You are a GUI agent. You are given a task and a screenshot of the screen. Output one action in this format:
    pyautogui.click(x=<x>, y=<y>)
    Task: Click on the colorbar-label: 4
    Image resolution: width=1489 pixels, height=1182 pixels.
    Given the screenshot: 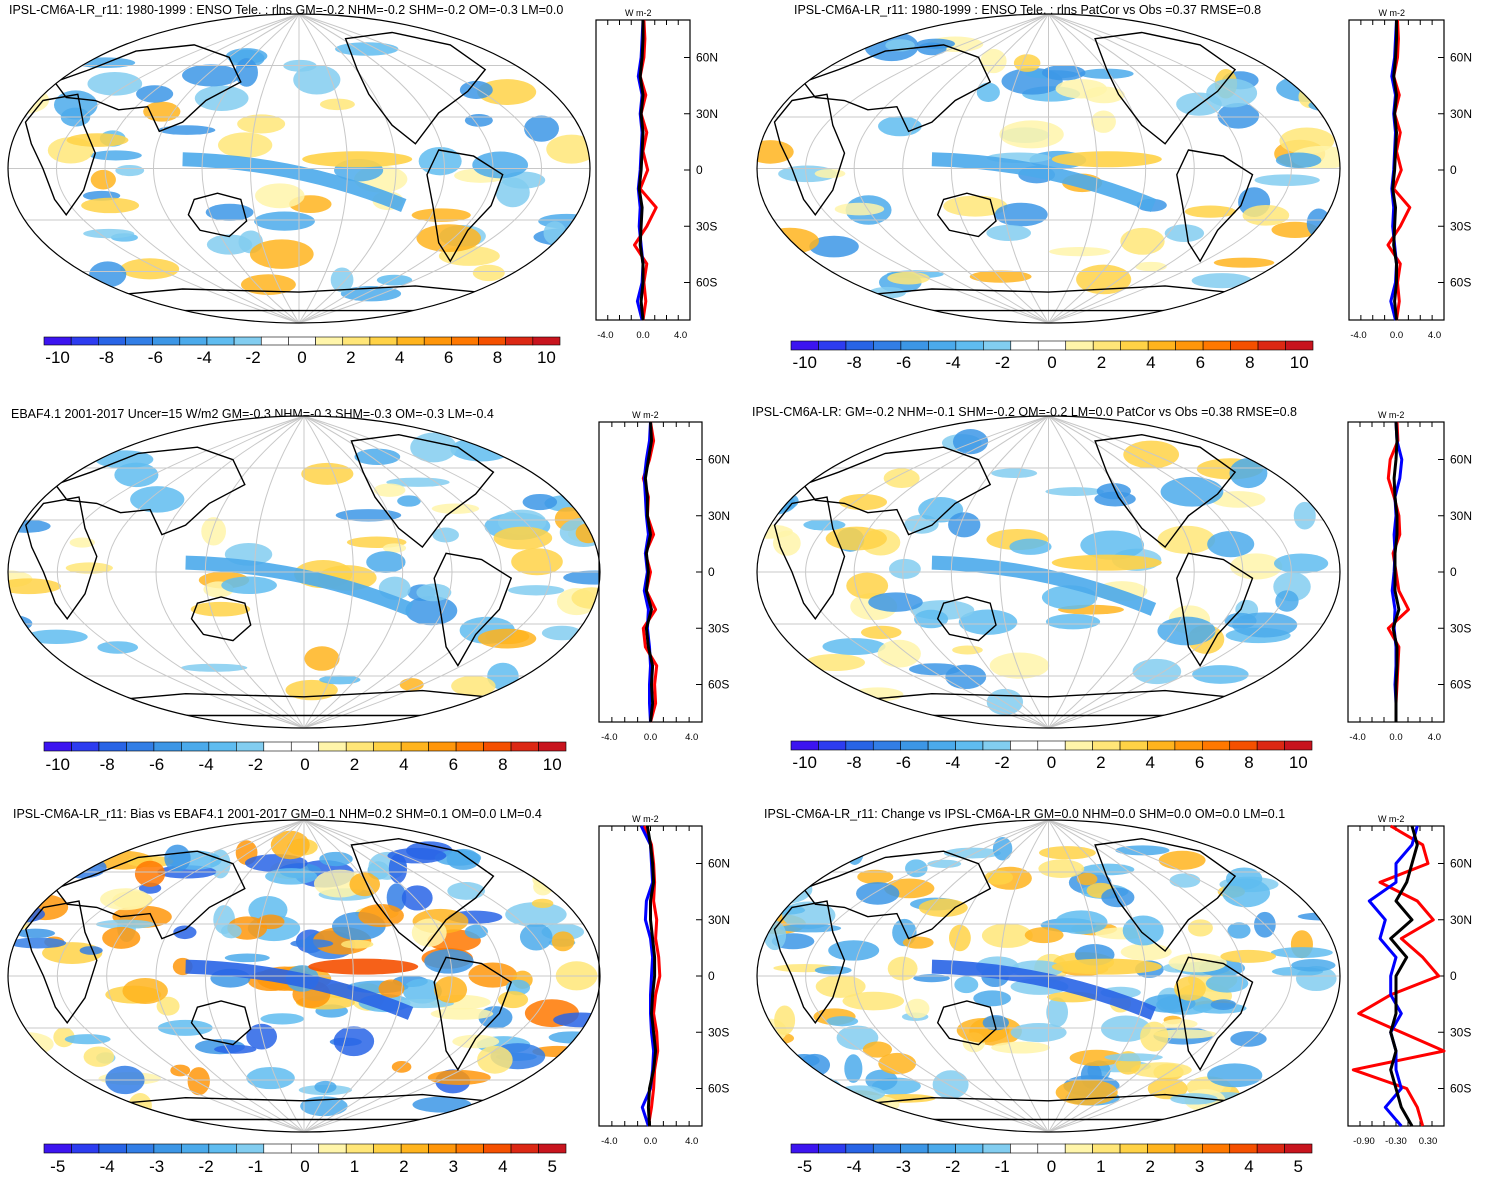 What is the action you would take?
    pyautogui.click(x=1150, y=362)
    